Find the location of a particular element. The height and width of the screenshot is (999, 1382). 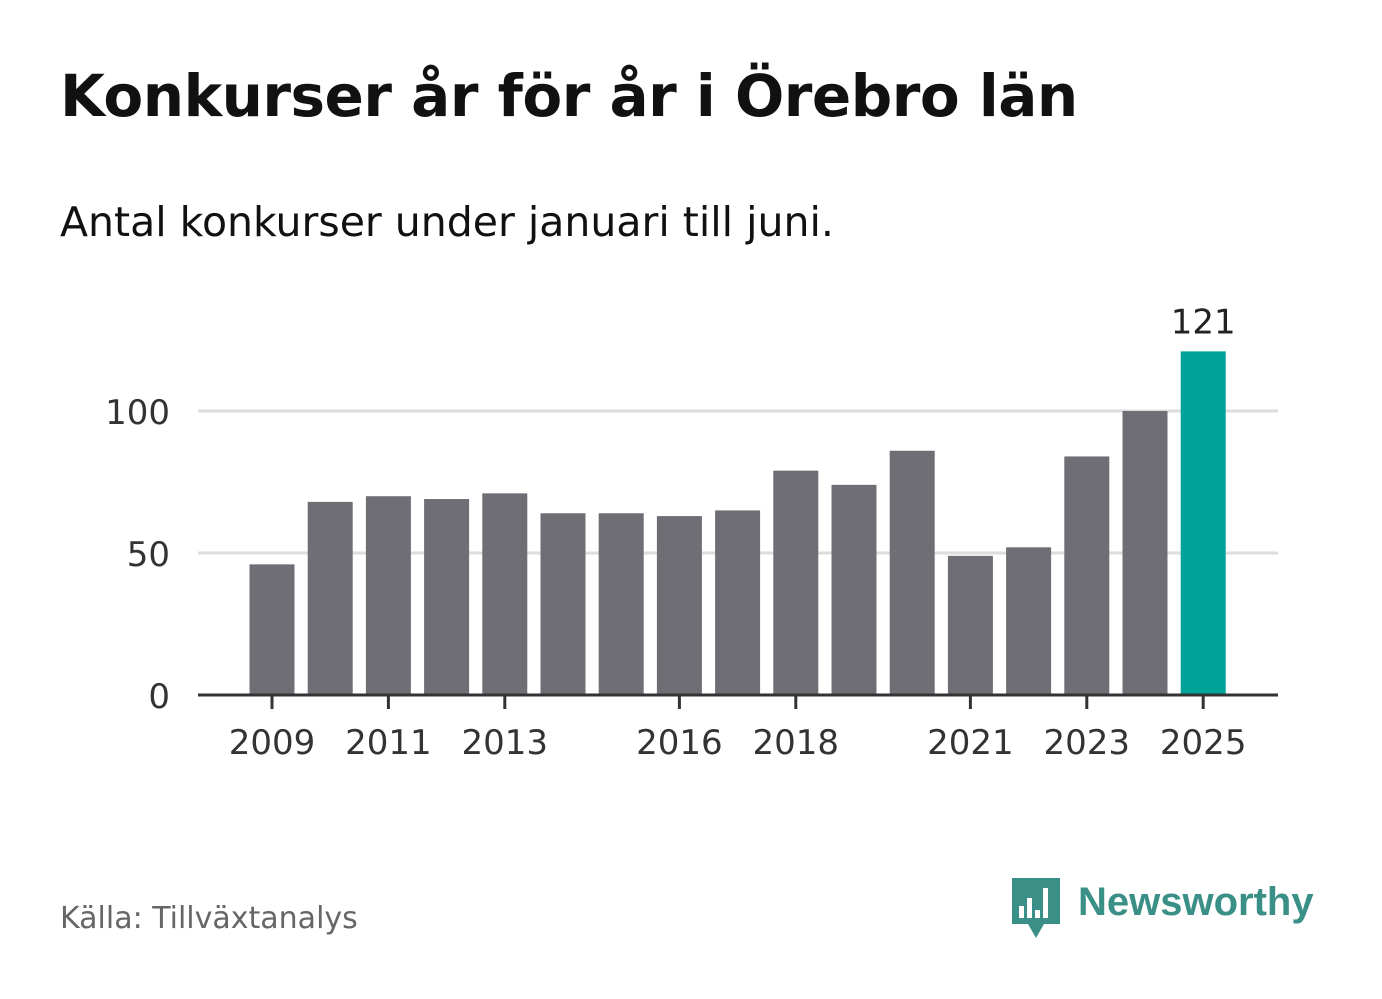

bar-2016 is located at coordinates (679, 605).